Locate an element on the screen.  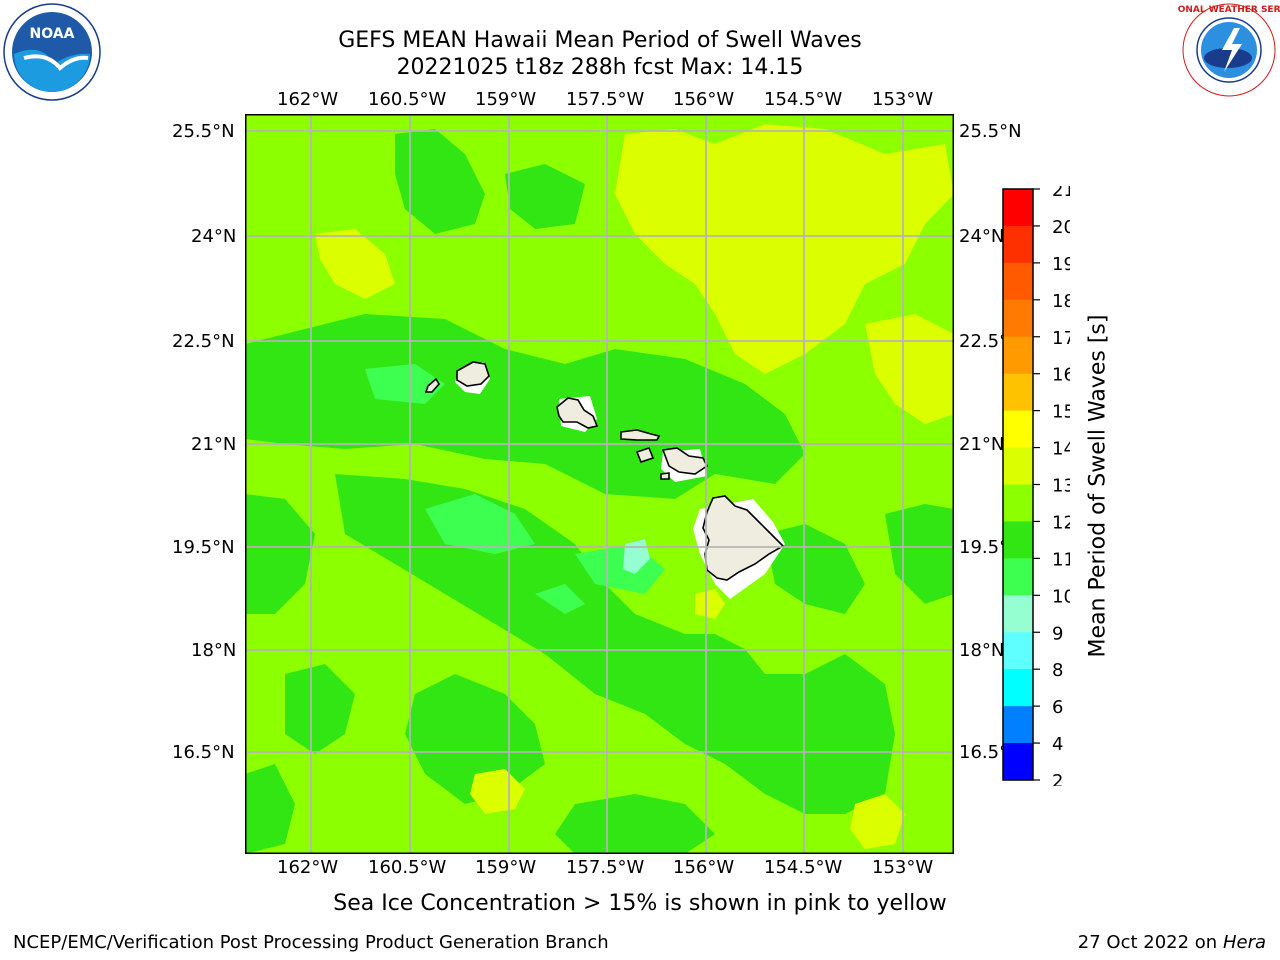
lat-label-right: 19.5° is located at coordinates (984, 547).